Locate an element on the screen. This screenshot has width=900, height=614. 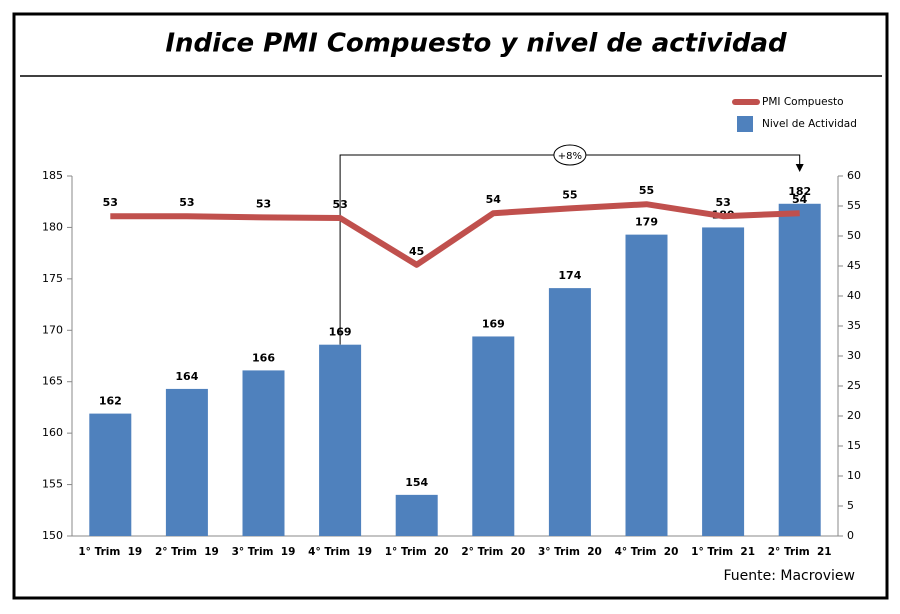
y2-tick-label: 10 is located at coordinates (854, 475).